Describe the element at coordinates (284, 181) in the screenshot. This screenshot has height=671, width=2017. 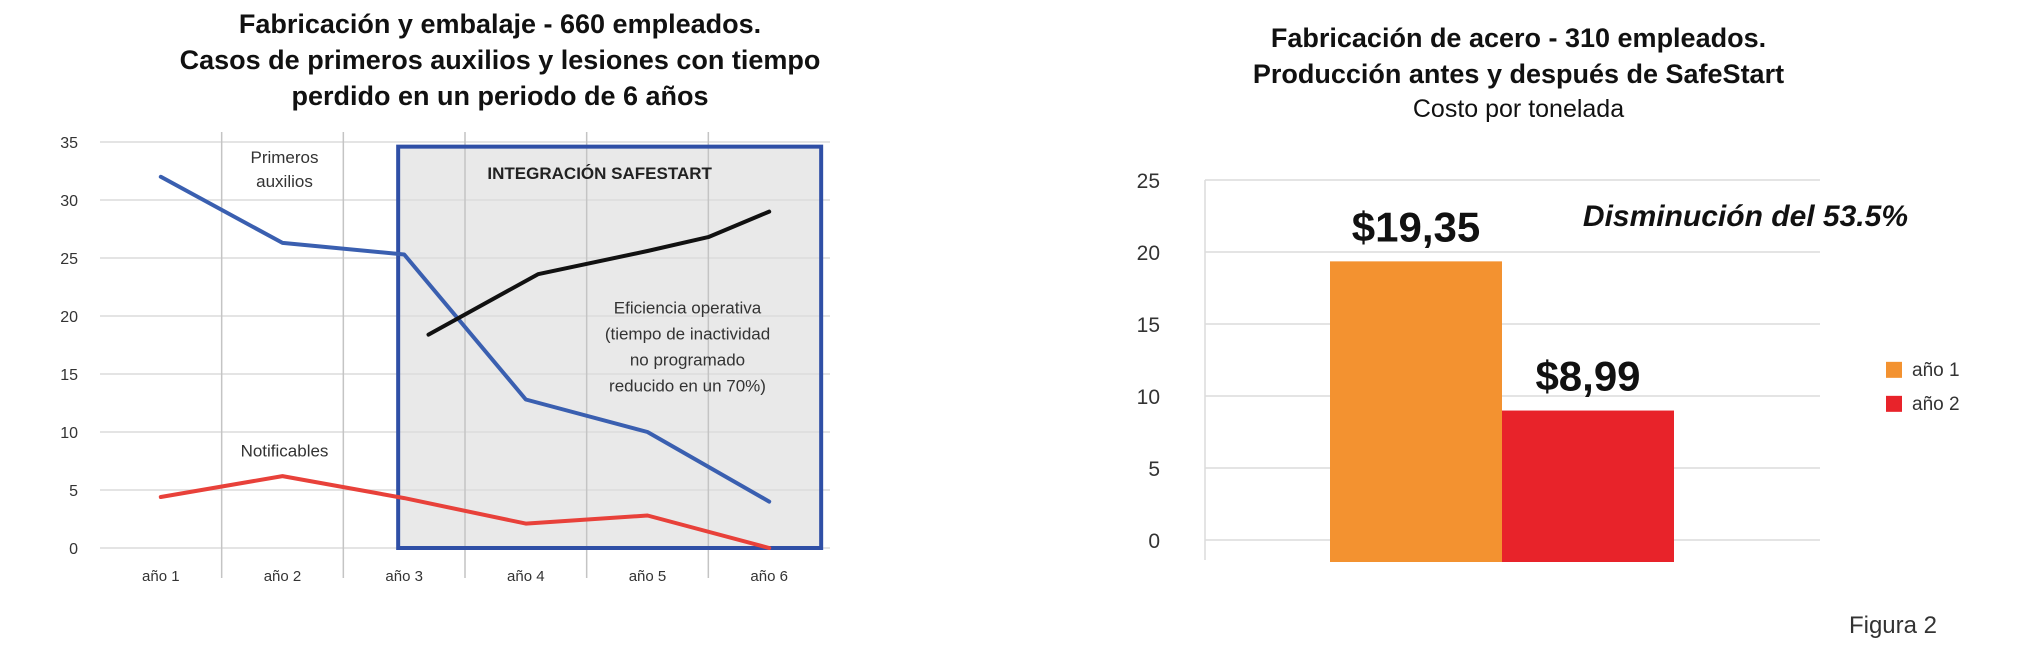
I see `first-aid-label-line-2: auxilios` at that location.